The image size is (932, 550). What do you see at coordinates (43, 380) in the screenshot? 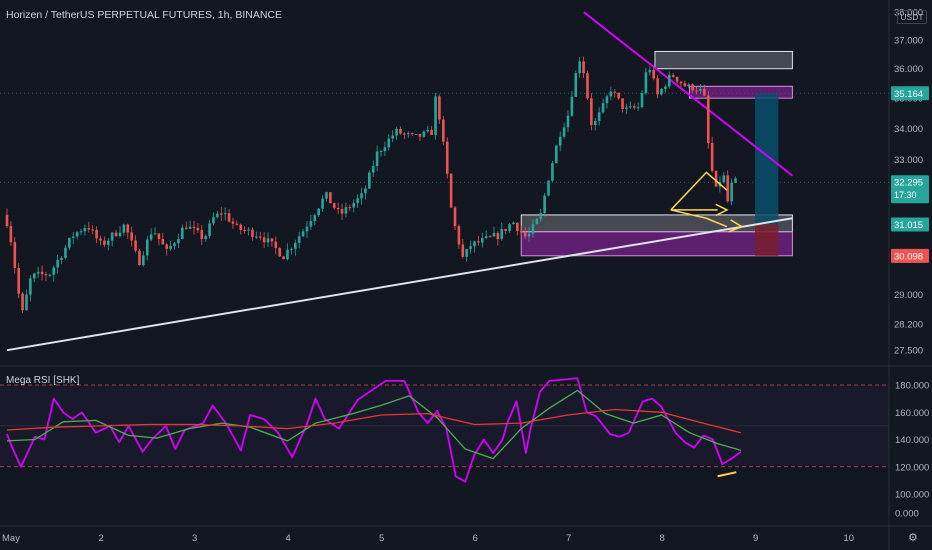
I see `indicator-title: Mega RSI [SHK]` at bounding box center [43, 380].